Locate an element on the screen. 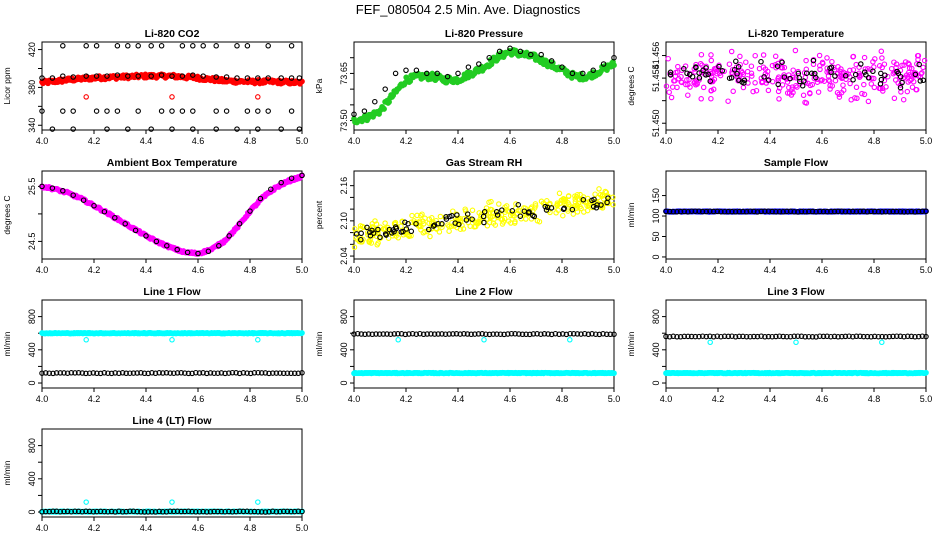 The image size is (936, 541). chart-title: Gas Stream RH is located at coordinates (484, 163).